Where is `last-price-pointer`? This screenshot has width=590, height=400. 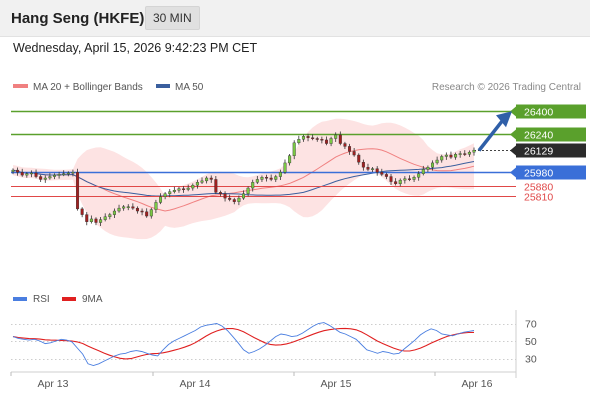 last-price-pointer is located at coordinates (513, 150).